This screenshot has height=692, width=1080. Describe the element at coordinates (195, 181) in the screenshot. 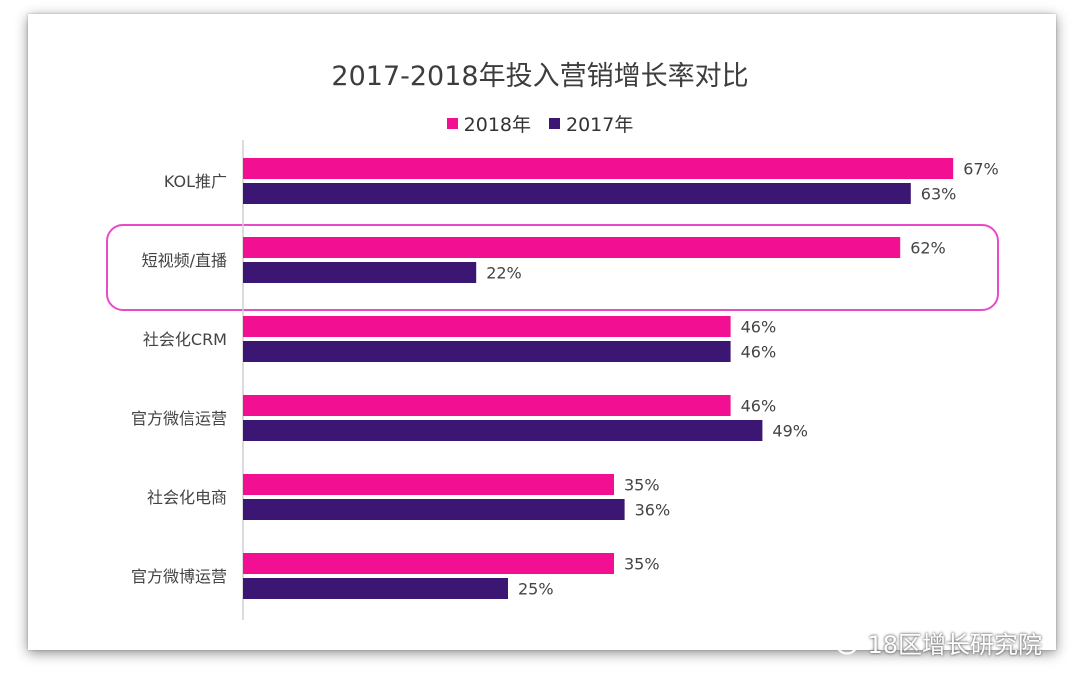

I see `category-label: KOL推广` at that location.